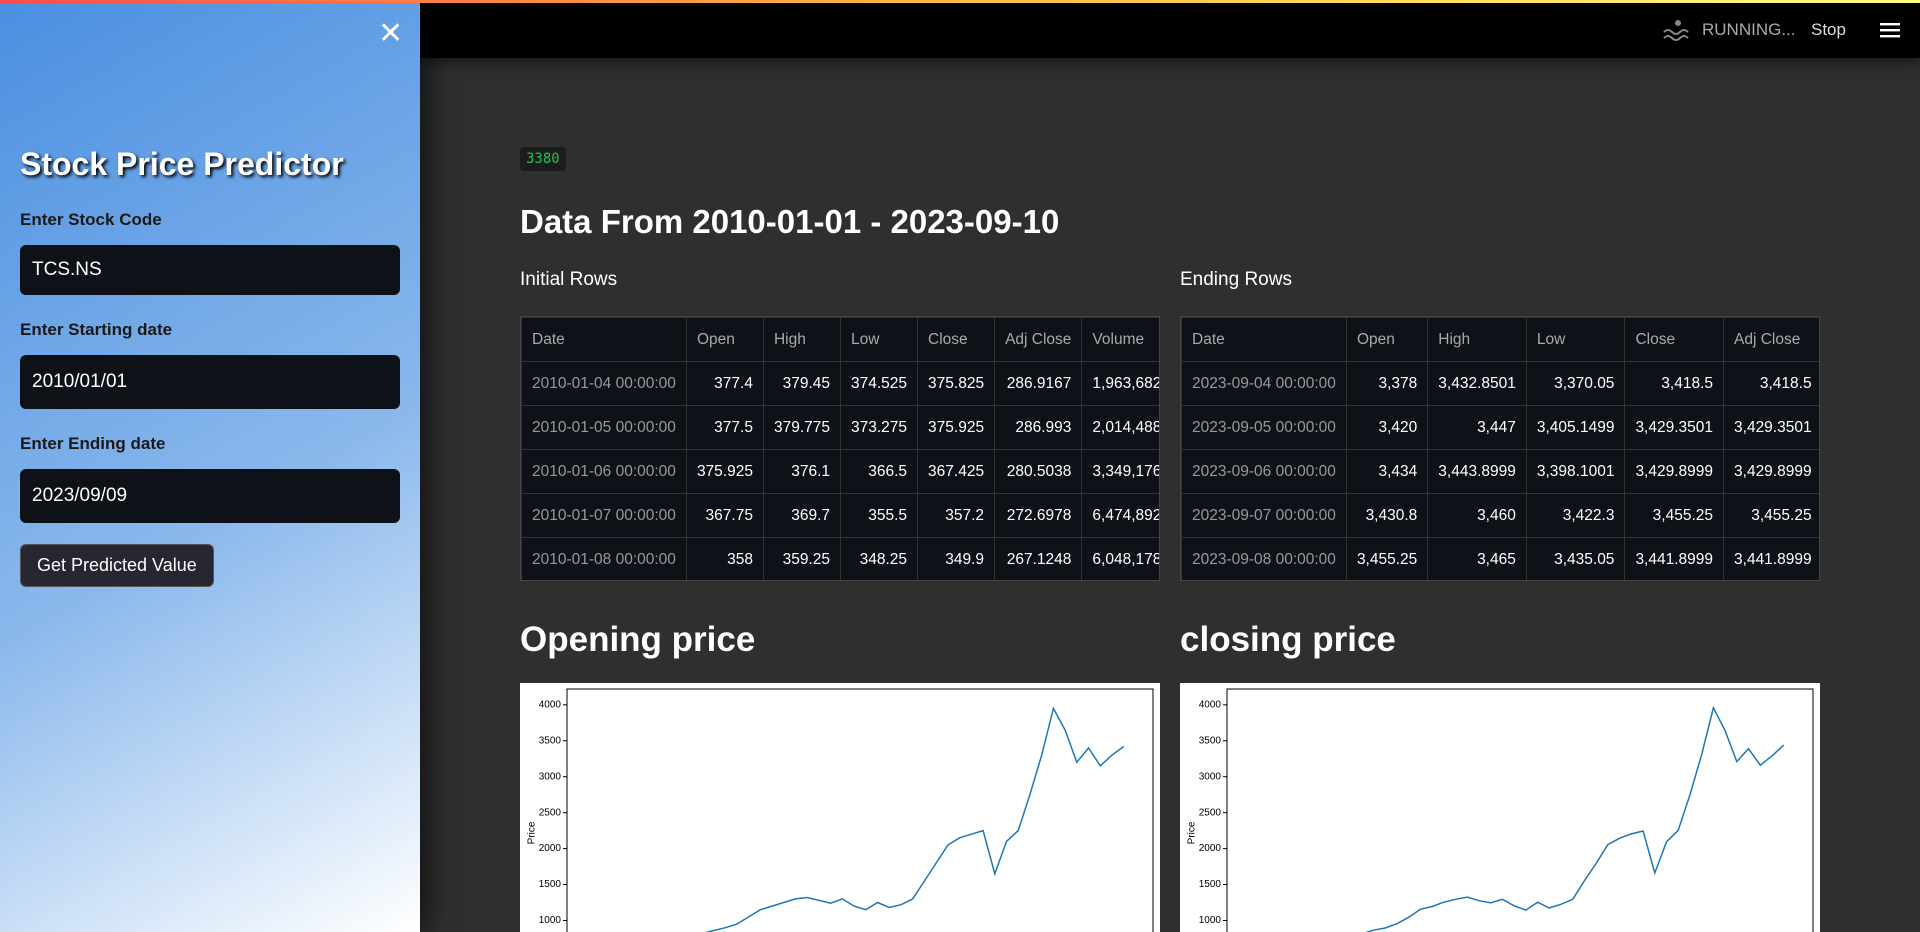 Image resolution: width=1920 pixels, height=932 pixels. I want to click on table-cell: 3,420, so click(1387, 427).